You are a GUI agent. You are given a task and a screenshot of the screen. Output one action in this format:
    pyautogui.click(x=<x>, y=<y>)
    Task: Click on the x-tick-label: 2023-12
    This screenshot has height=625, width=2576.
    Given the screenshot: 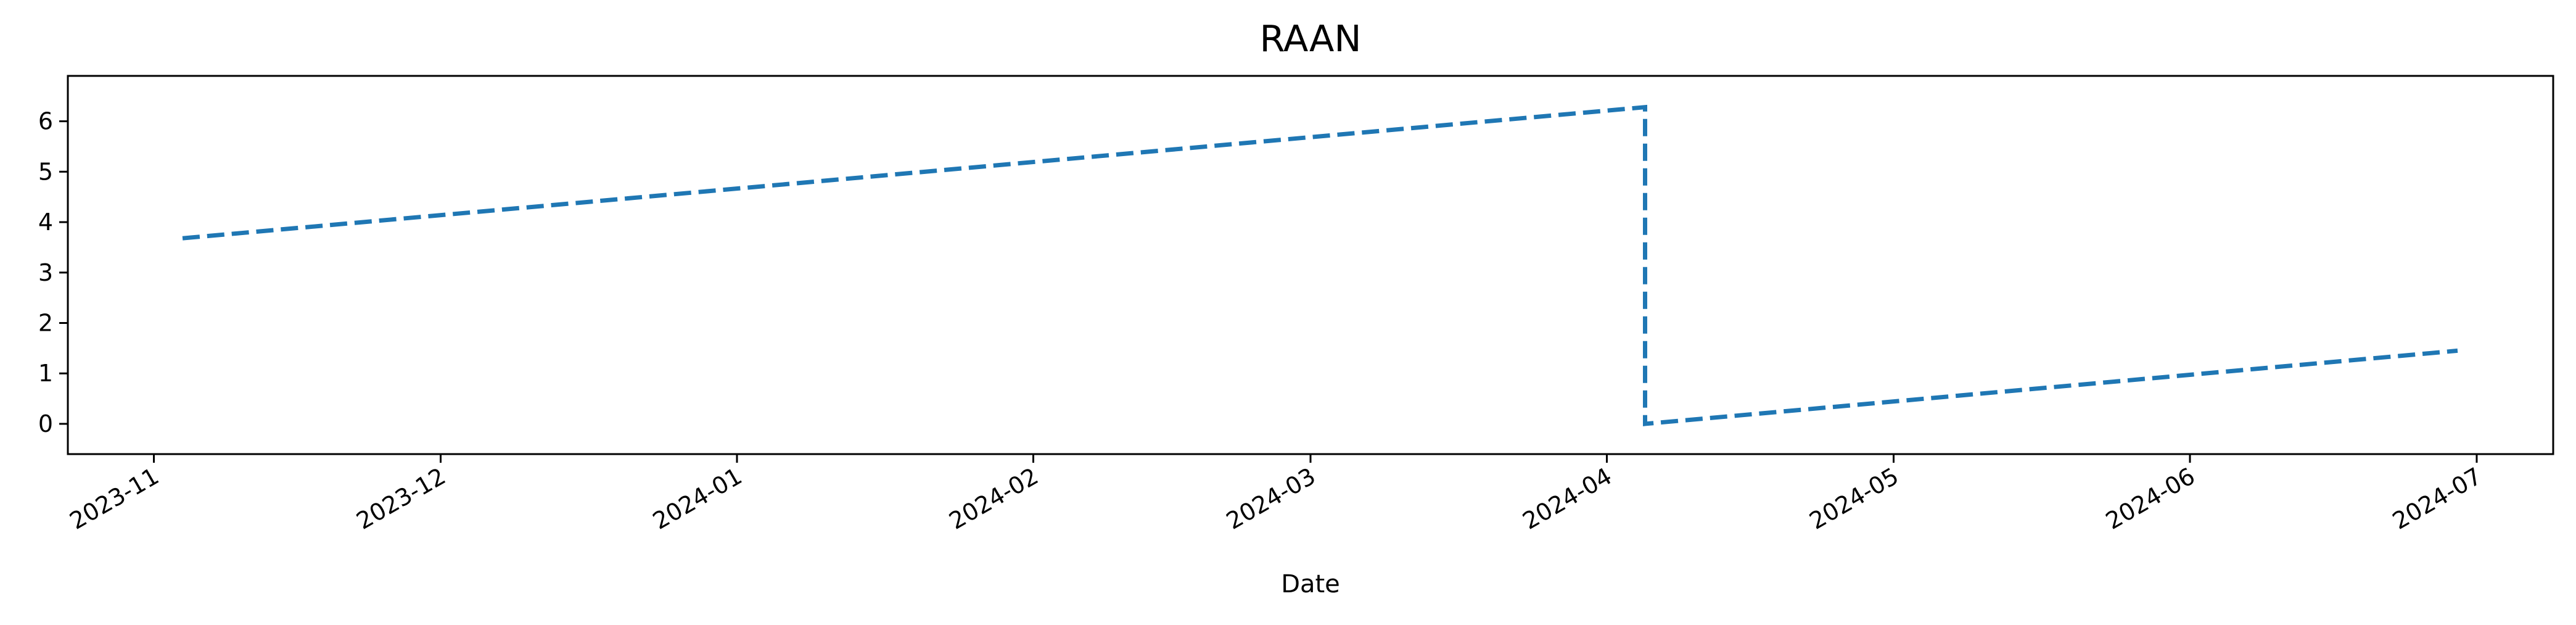 What is the action you would take?
    pyautogui.click(x=401, y=498)
    